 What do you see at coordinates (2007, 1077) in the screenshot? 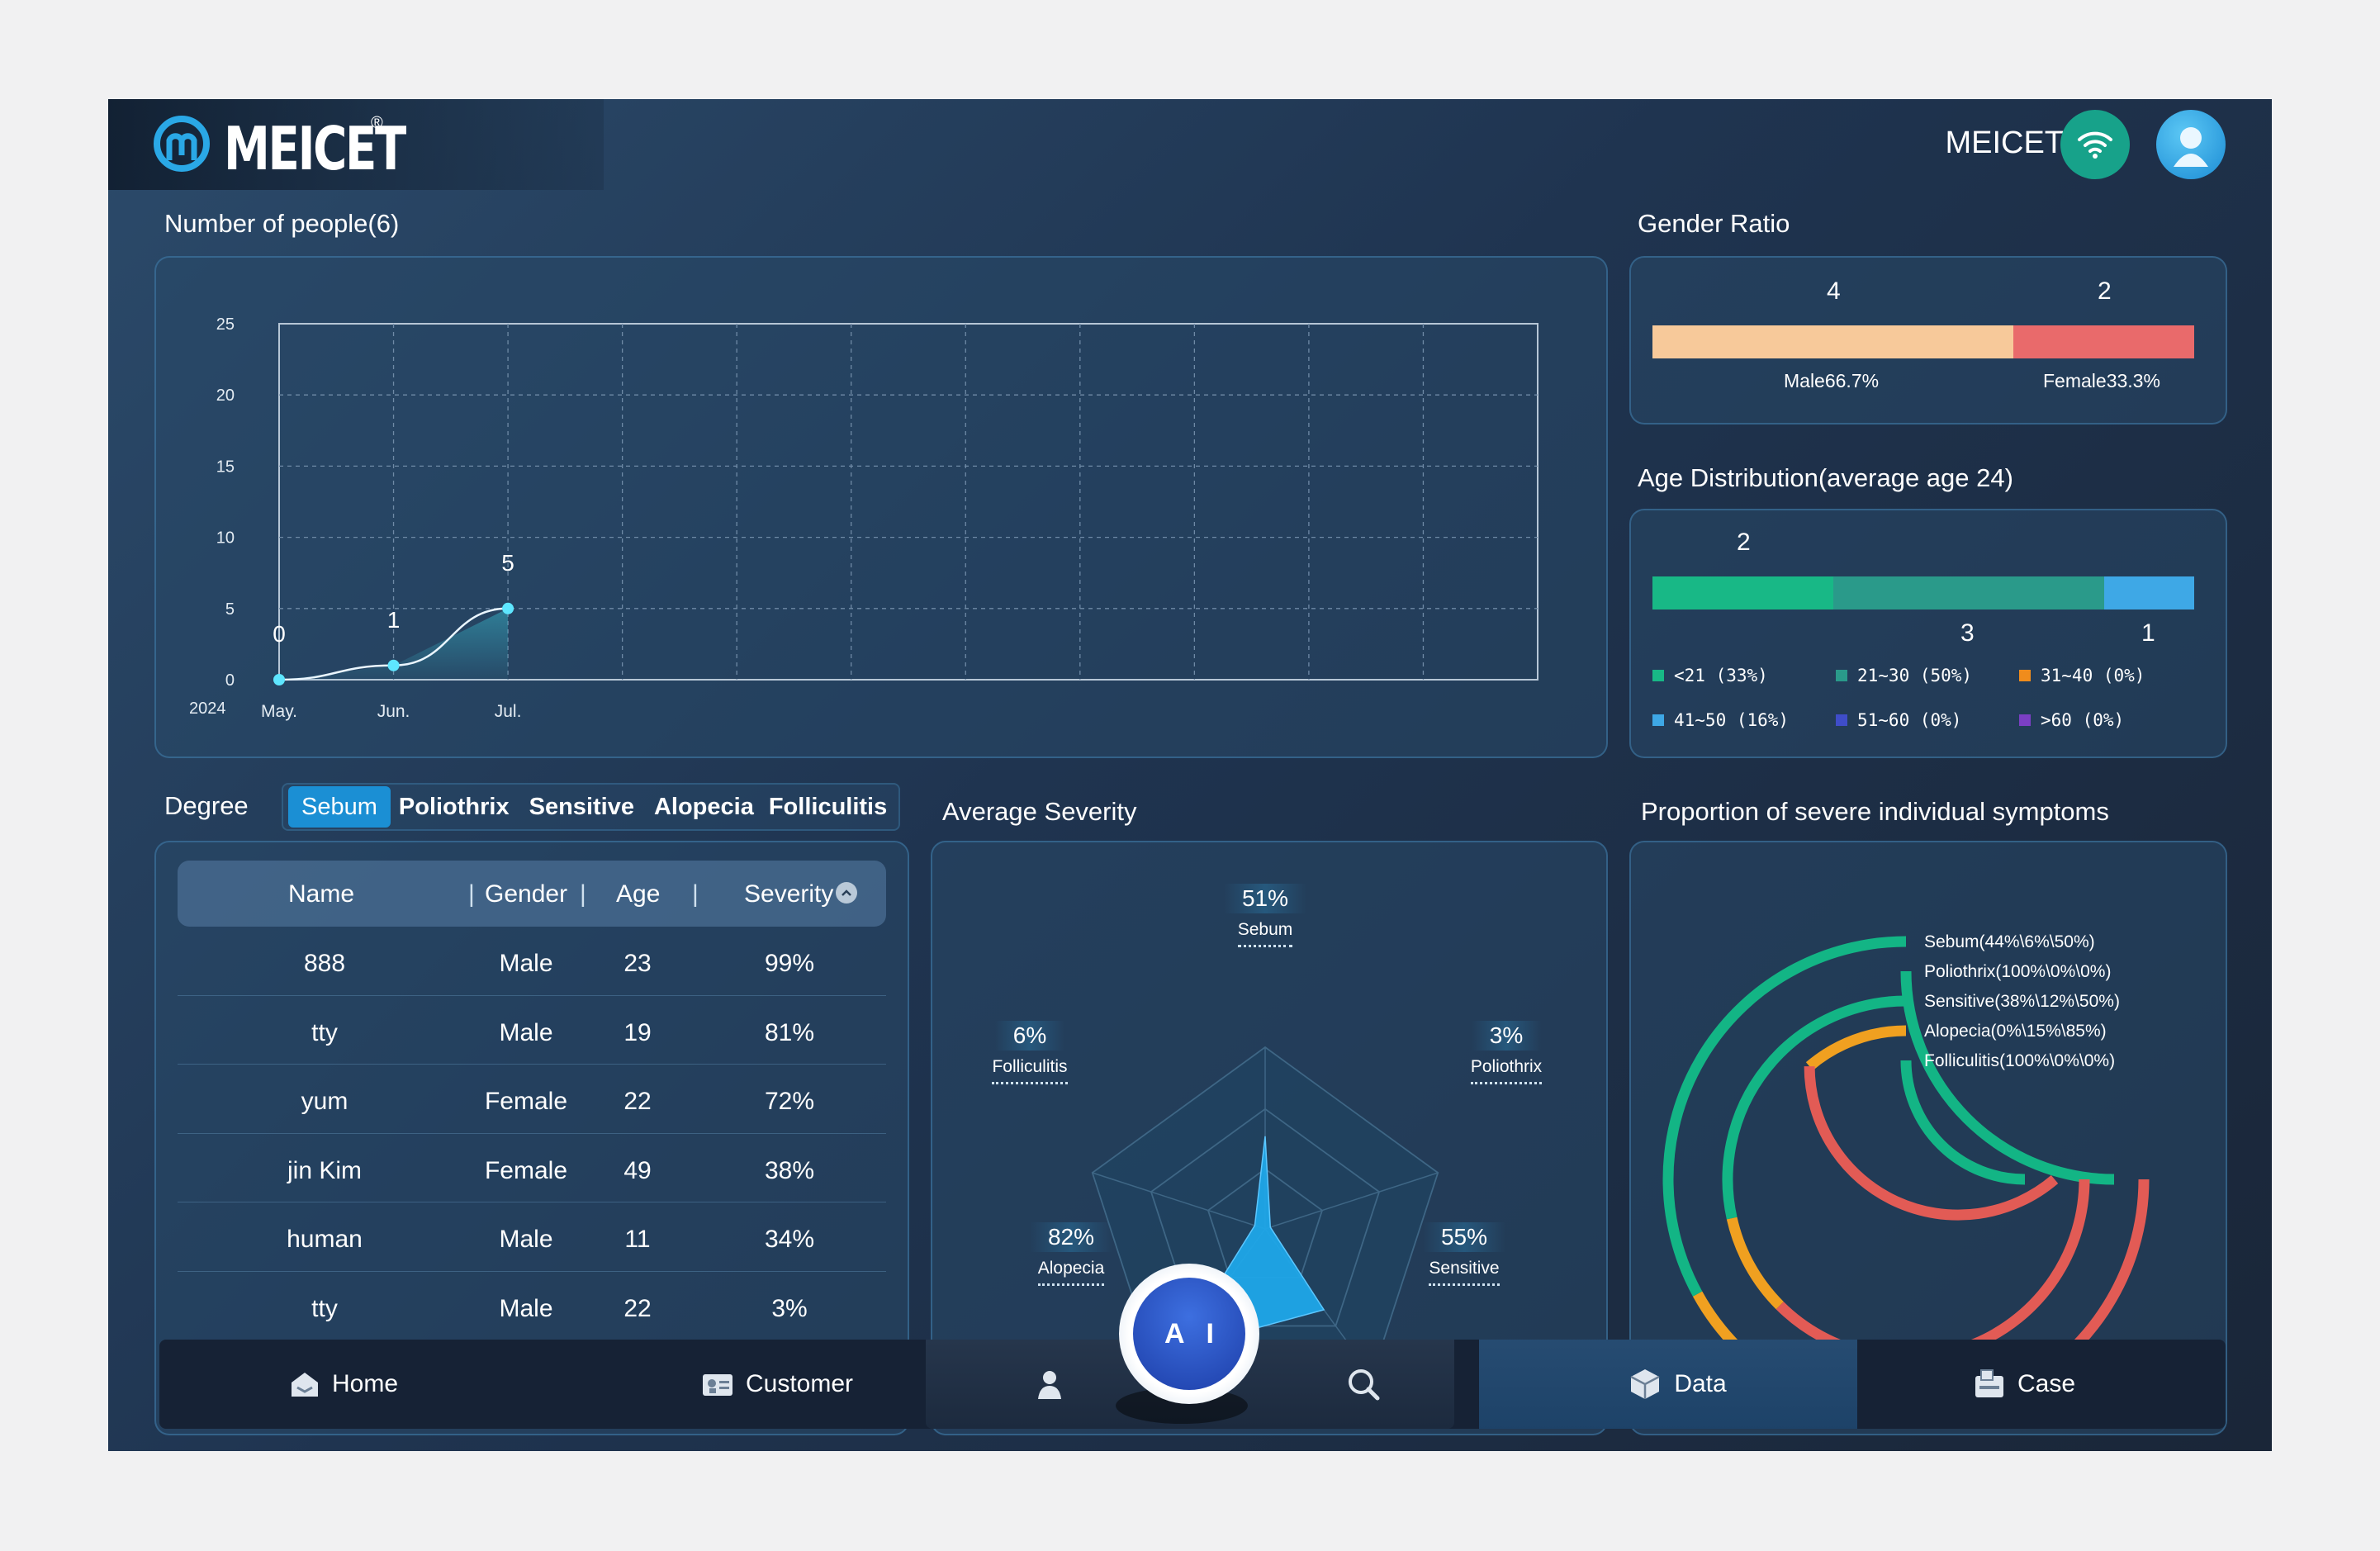
I see `ring-segment-poliothrix` at bounding box center [2007, 1077].